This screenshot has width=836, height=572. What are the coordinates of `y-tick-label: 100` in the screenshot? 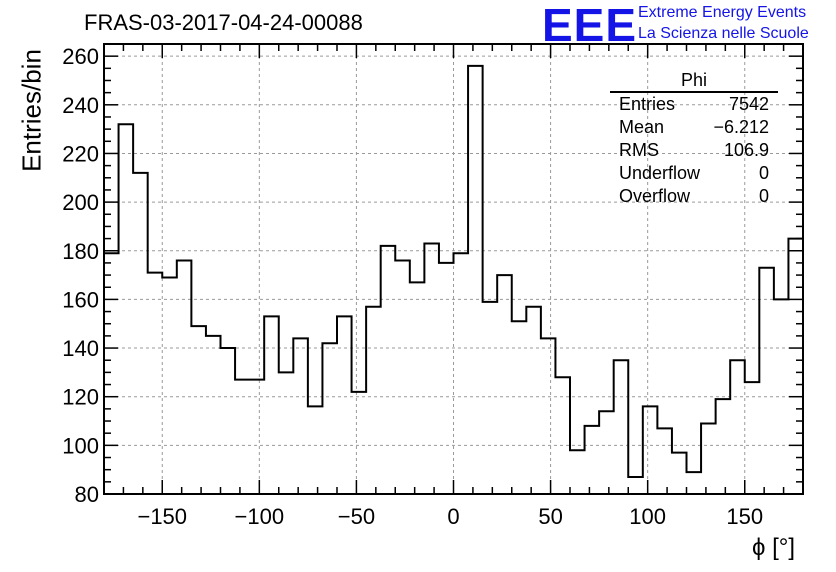 It's located at (80, 445).